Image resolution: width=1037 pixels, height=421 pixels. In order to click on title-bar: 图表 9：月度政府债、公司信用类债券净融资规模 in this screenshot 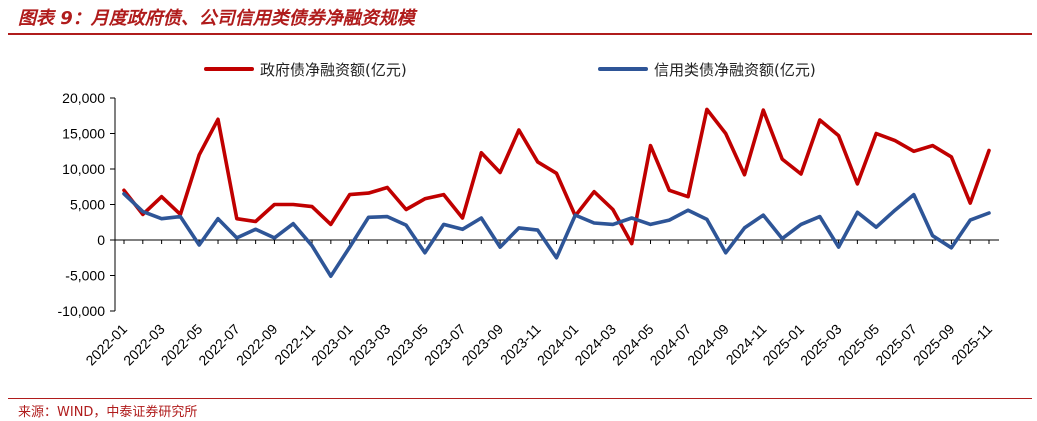, I will do `click(518, 17)`.